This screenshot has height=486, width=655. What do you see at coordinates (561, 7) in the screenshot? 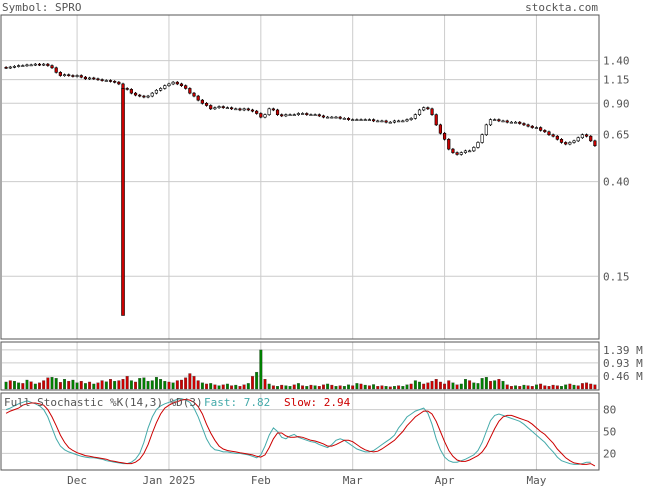
I see `site-label: stockta.com` at bounding box center [561, 7].